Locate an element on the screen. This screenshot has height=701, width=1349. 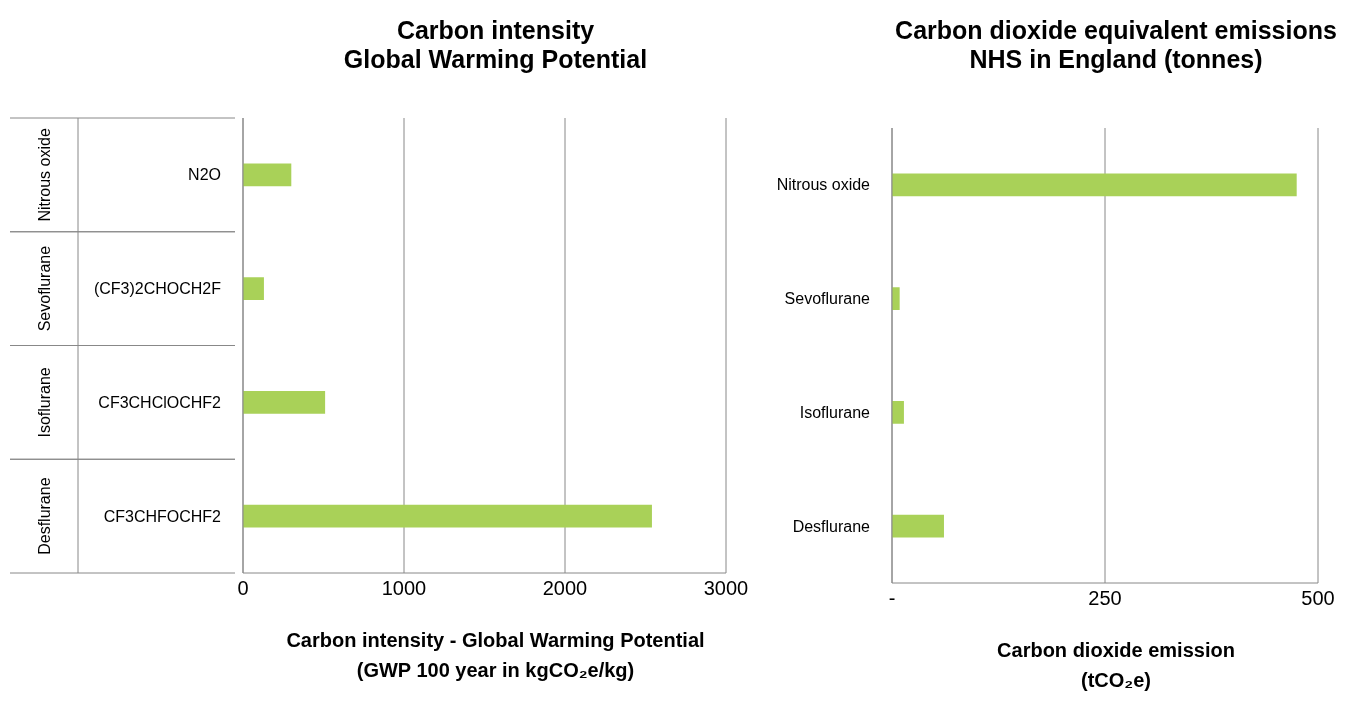
x-axis-title: Carbon intensity - Global Warming Potential (GWP 100 year in kgCO₂e/kg) is located at coordinates (495, 655).